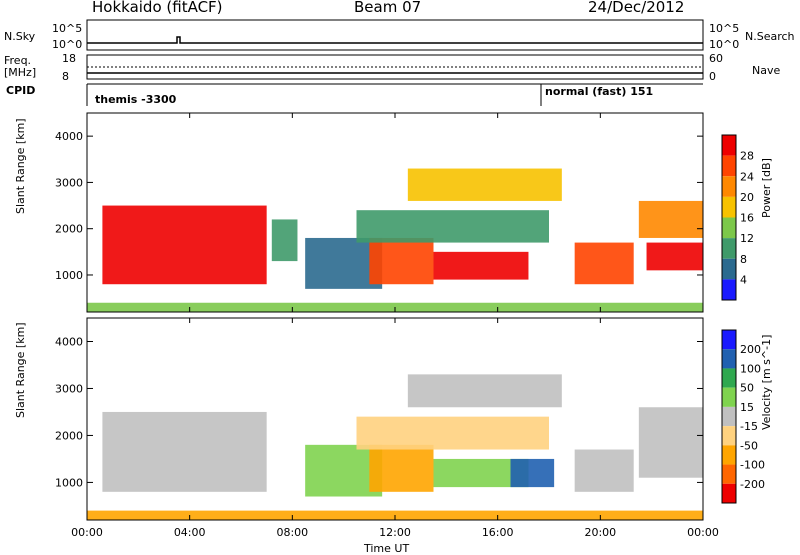  I want to click on freq-unit-label: [MHz], so click(20, 72).